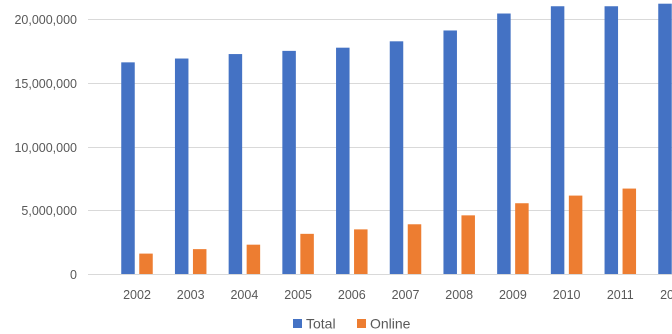 The image size is (672, 334). I want to click on x-tick-label: 2009, so click(513, 295).